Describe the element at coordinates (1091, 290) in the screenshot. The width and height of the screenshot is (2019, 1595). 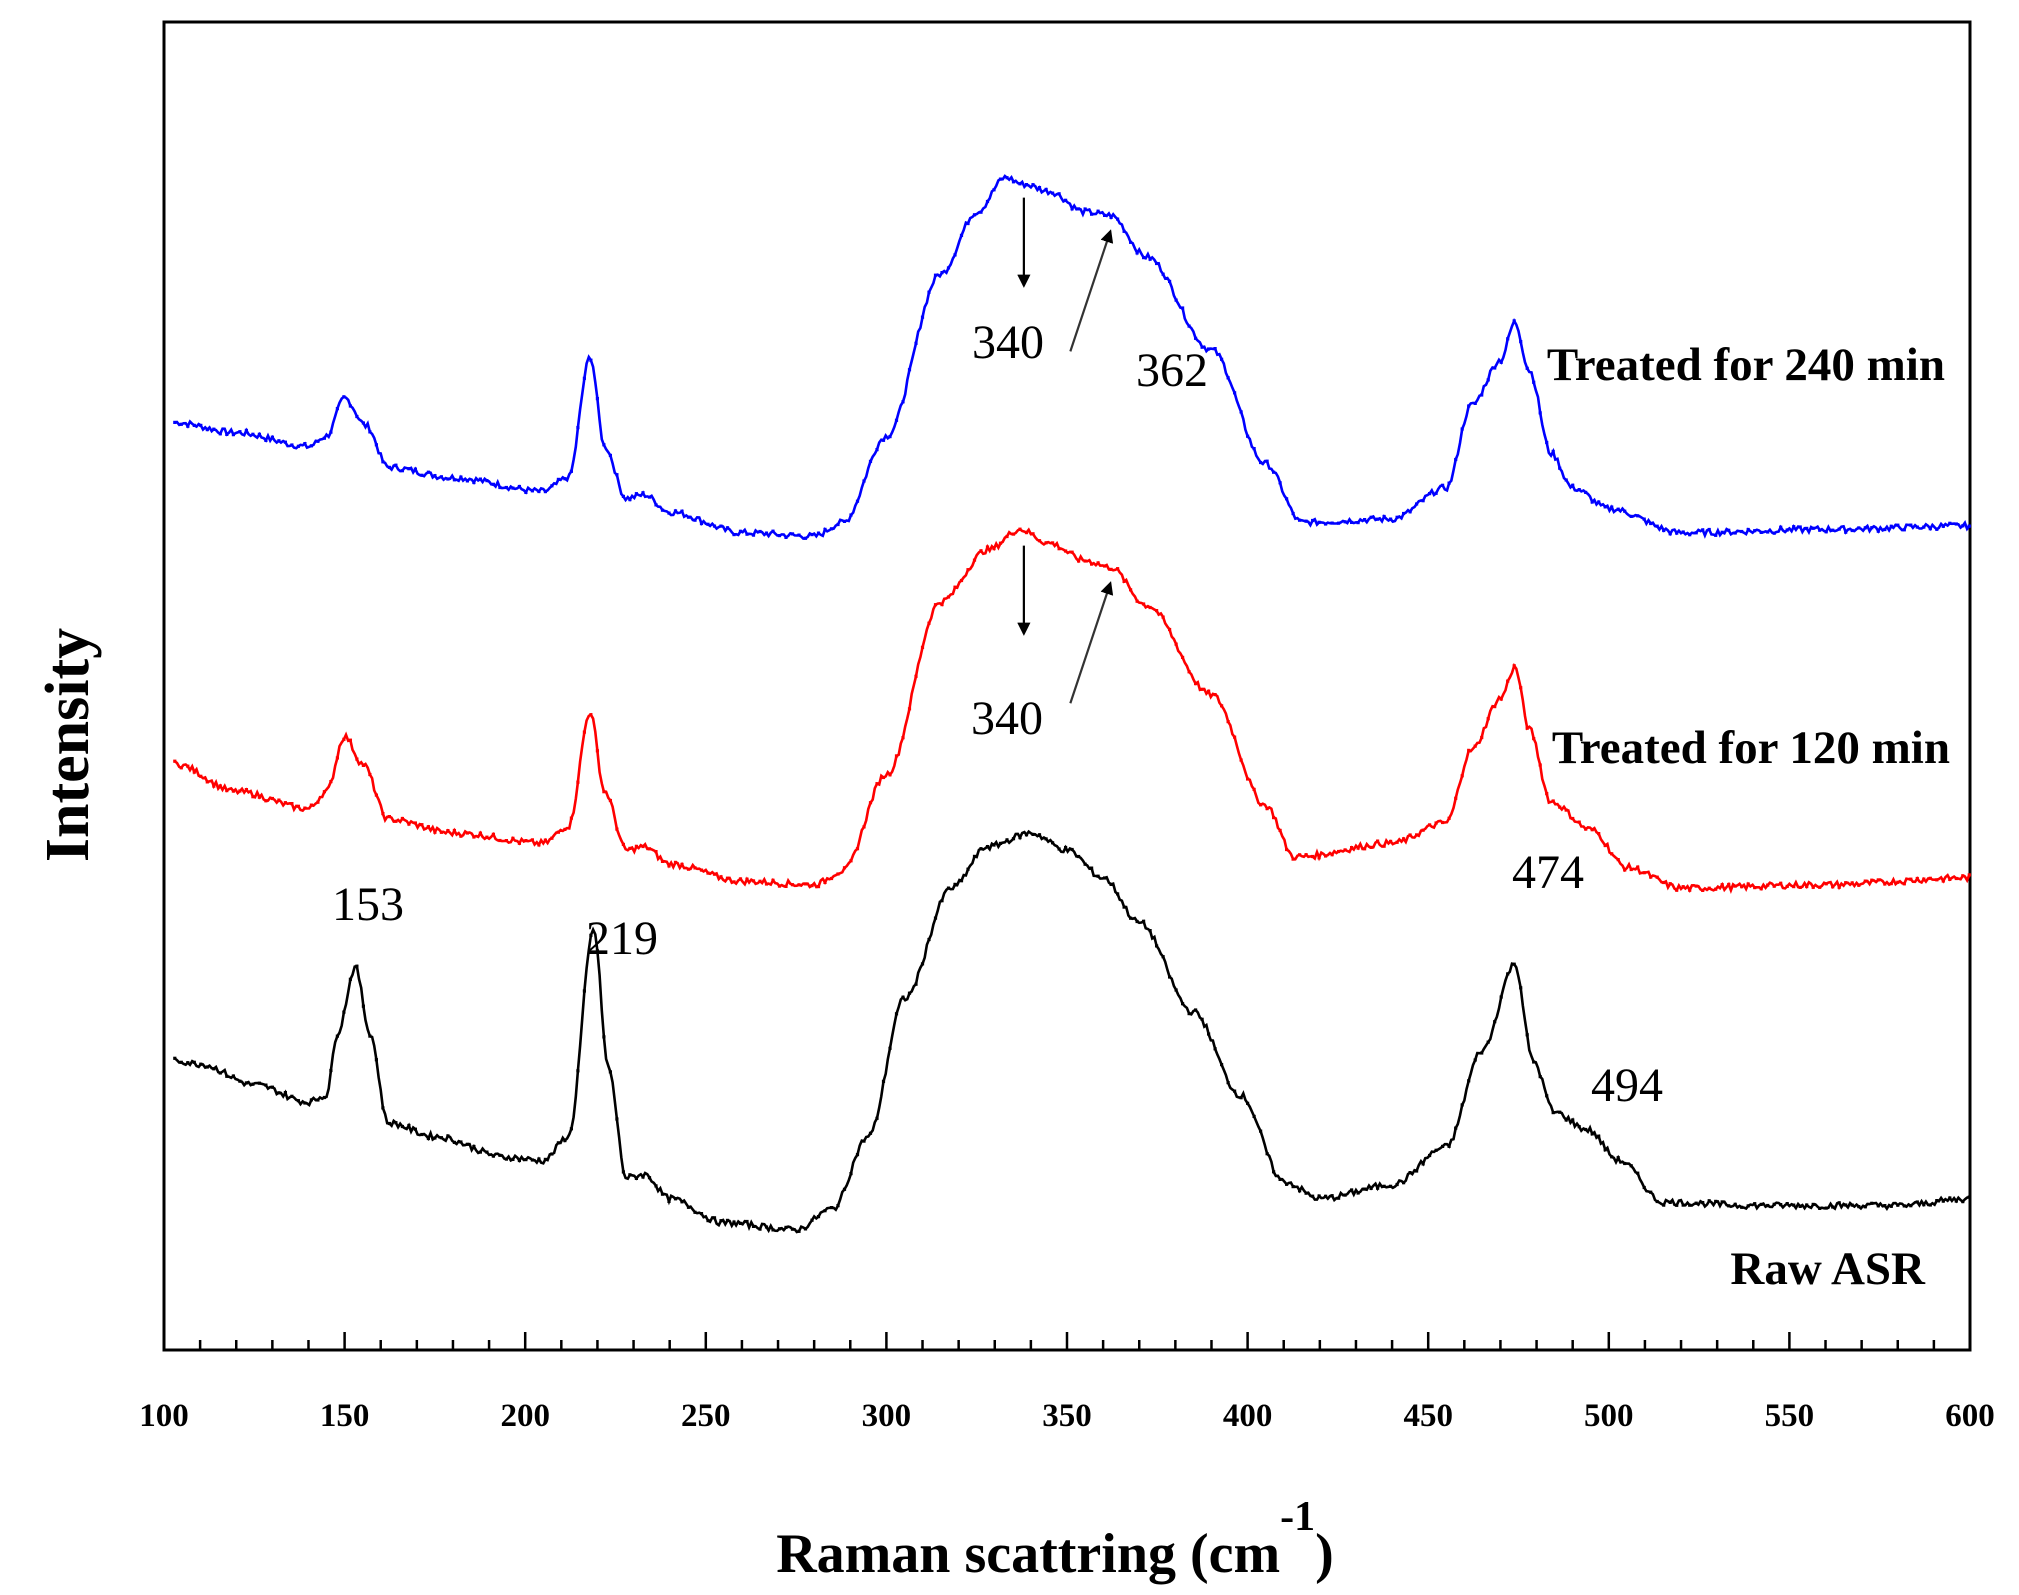
I see `diagonal-arrow` at that location.